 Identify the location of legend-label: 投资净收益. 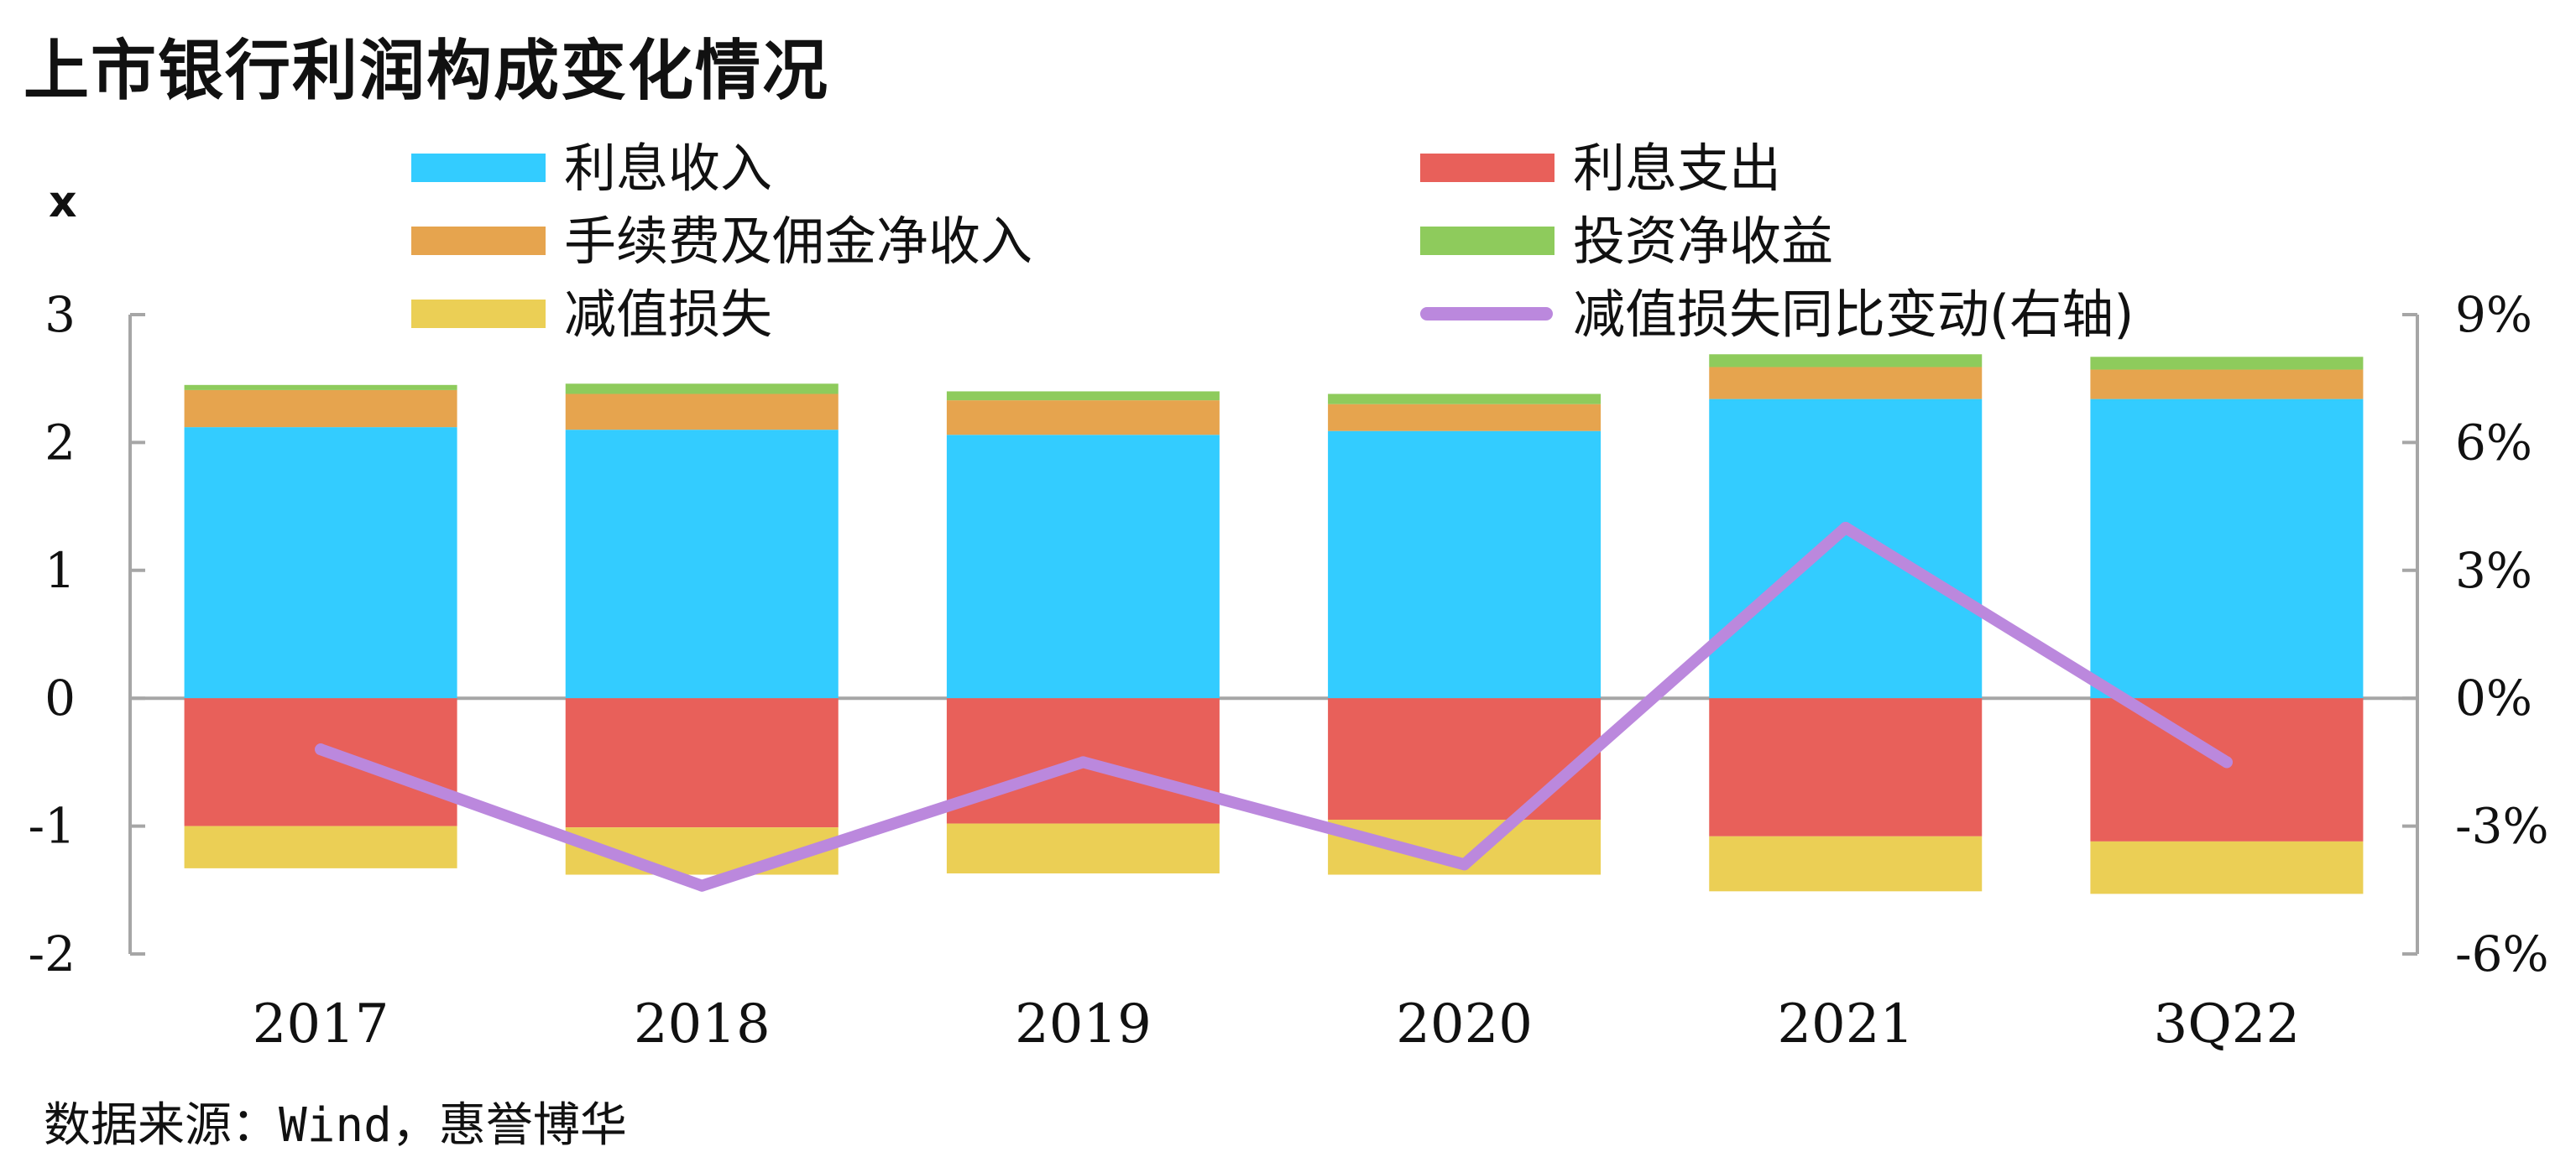
(1703, 241).